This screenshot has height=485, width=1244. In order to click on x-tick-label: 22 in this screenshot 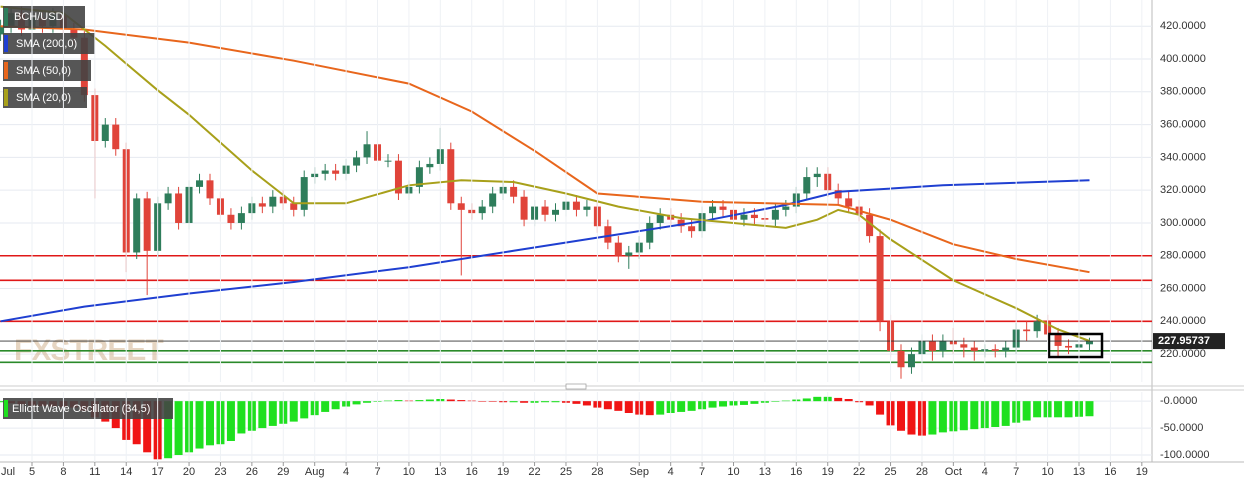, I will do `click(859, 472)`.